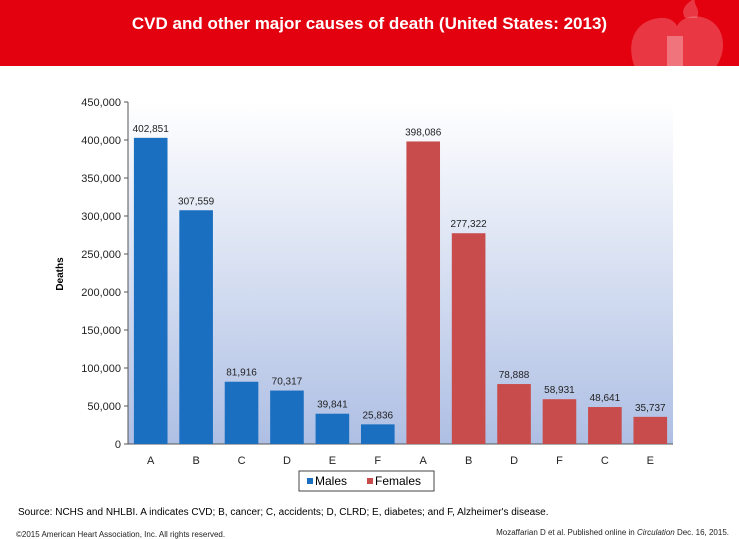  I want to click on bar-value-label: 277,322, so click(469, 224).